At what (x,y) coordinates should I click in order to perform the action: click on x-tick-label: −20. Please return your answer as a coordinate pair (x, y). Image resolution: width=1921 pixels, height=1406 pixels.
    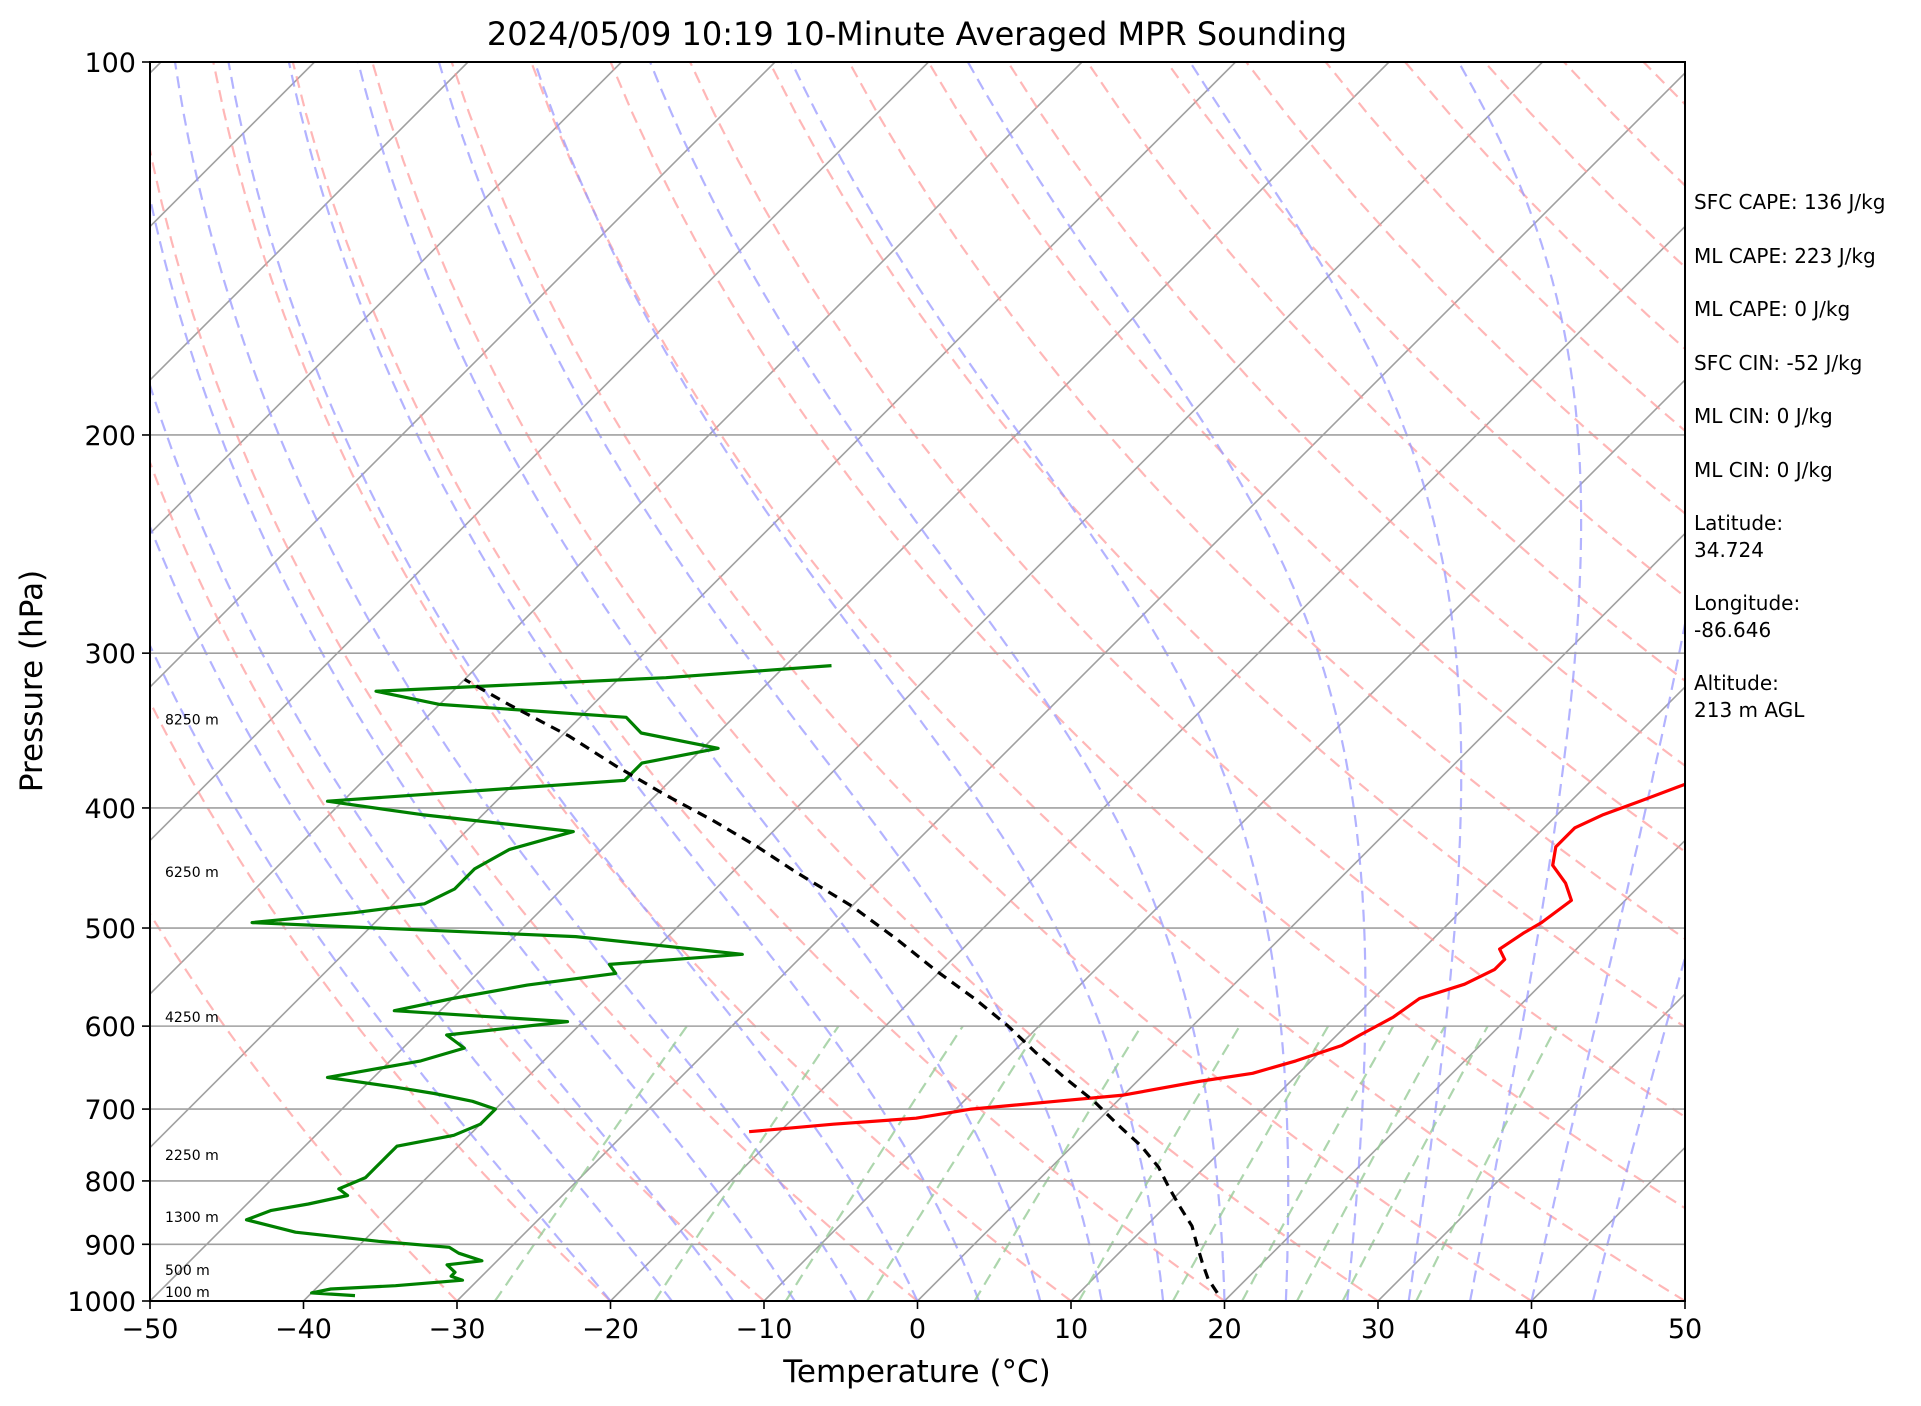
    Looking at the image, I should click on (610, 1329).